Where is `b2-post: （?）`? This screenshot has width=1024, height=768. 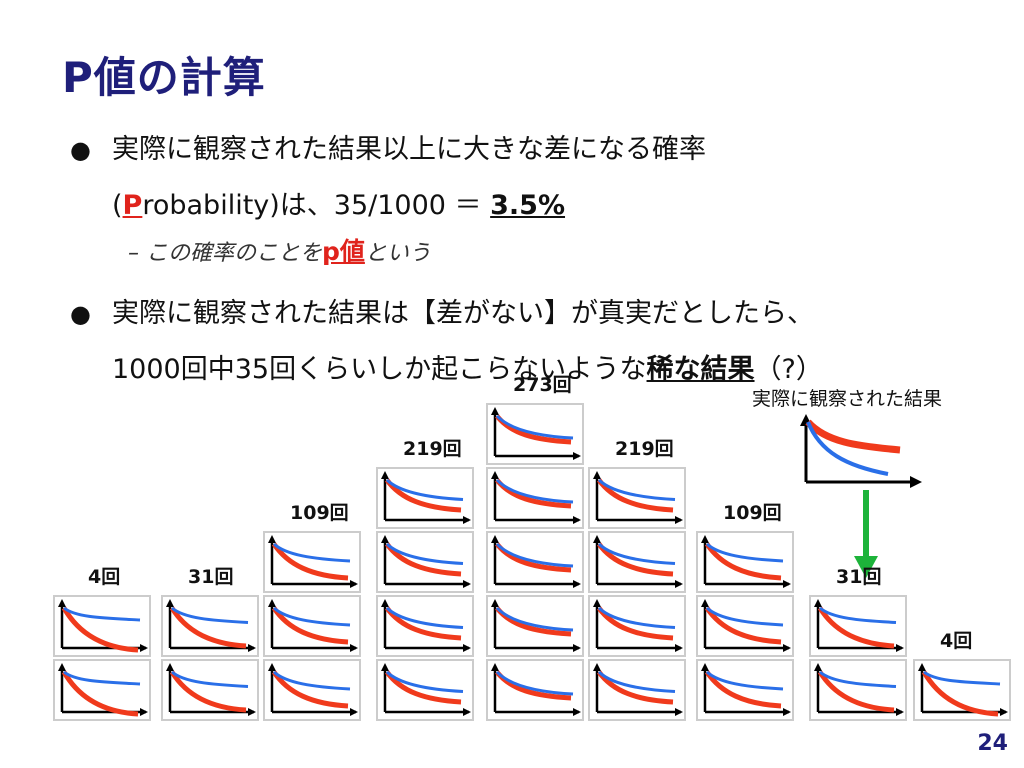
b2-post: （?） is located at coordinates (788, 369).